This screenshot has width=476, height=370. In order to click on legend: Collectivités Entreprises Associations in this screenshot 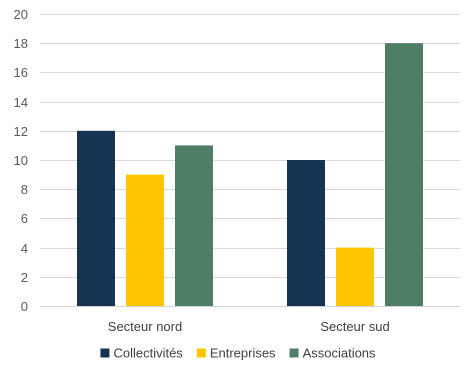, I will do `click(238, 353)`.